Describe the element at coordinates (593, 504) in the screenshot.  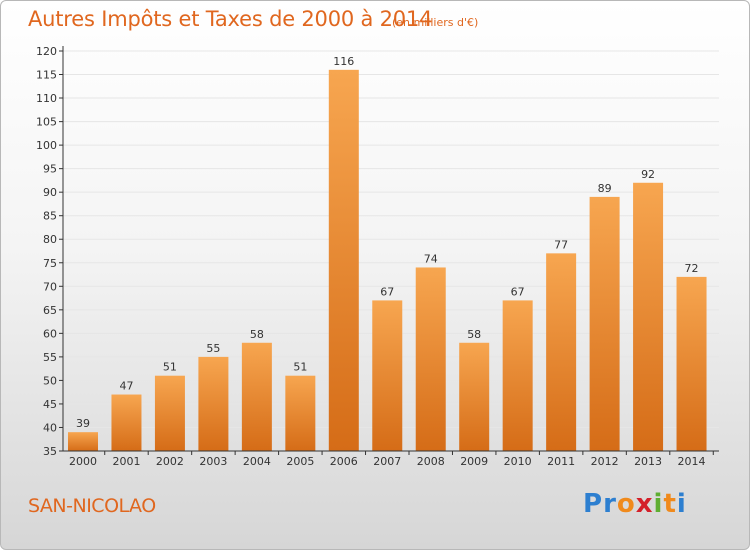
I see `logo-letter: P` at that location.